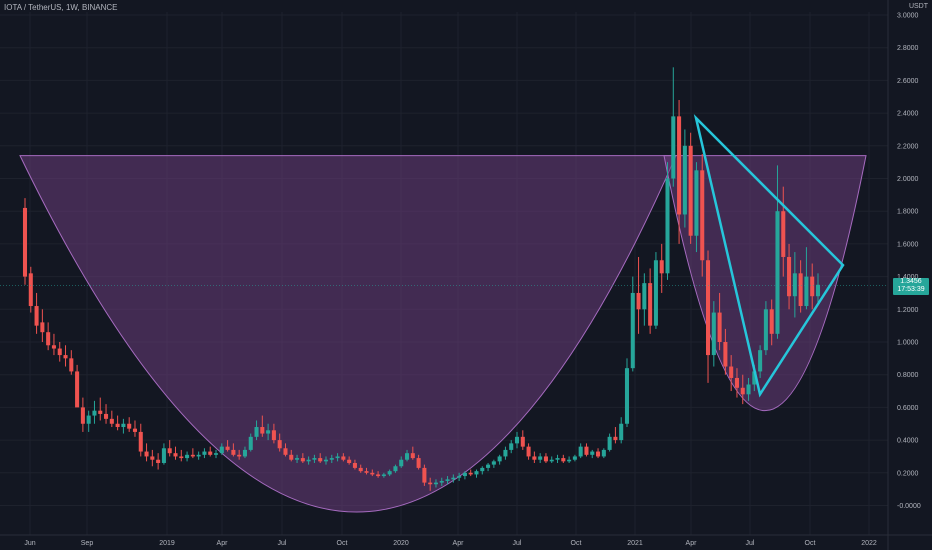 The width and height of the screenshot is (932, 550). I want to click on triangle-drawing, so click(769, 256).